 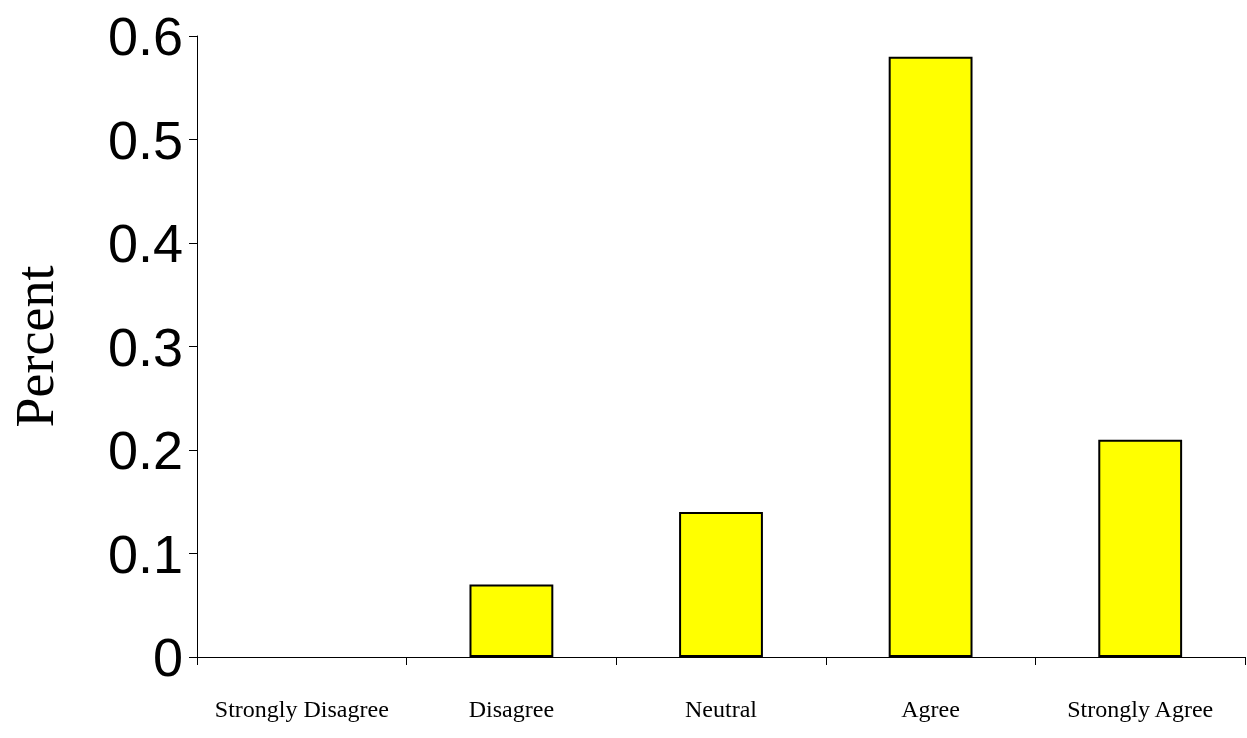 I want to click on x-tick-label: Strongly Agree, so click(x=1140, y=709).